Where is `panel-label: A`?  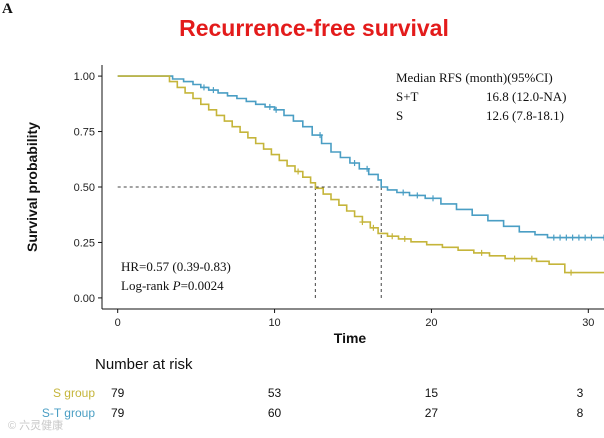
panel-label: A is located at coordinates (7, 9).